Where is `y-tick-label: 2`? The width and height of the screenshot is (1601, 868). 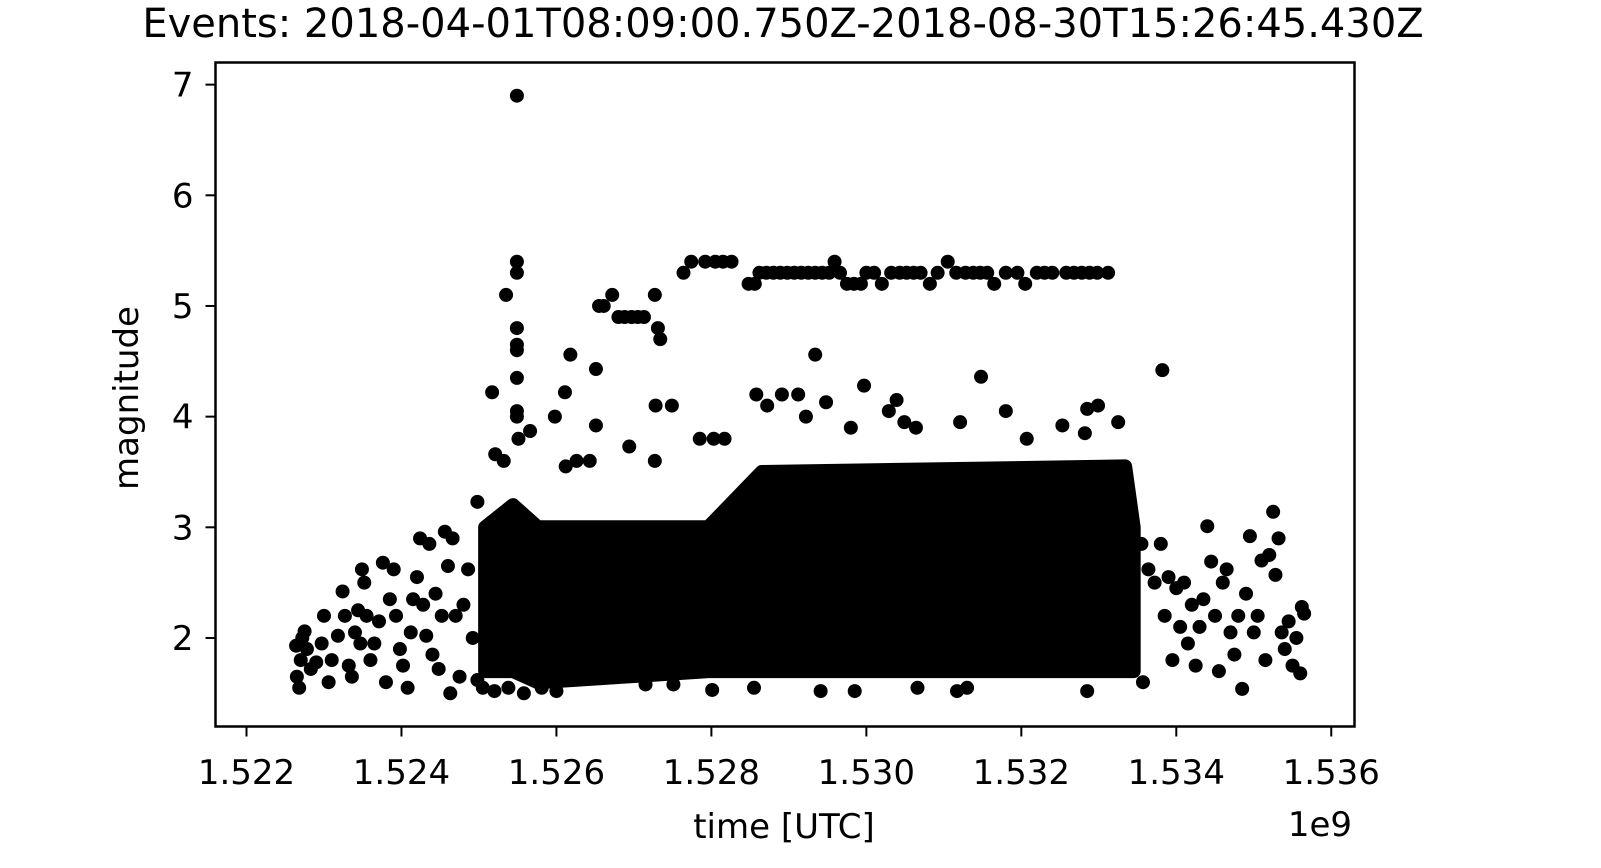 y-tick-label: 2 is located at coordinates (183, 639).